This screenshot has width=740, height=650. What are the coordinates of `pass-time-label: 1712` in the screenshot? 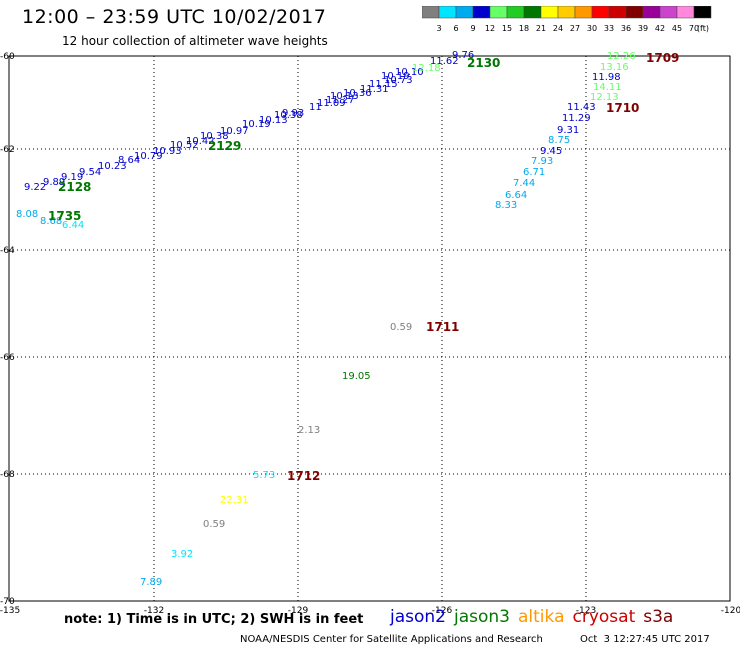 It's located at (303, 476).